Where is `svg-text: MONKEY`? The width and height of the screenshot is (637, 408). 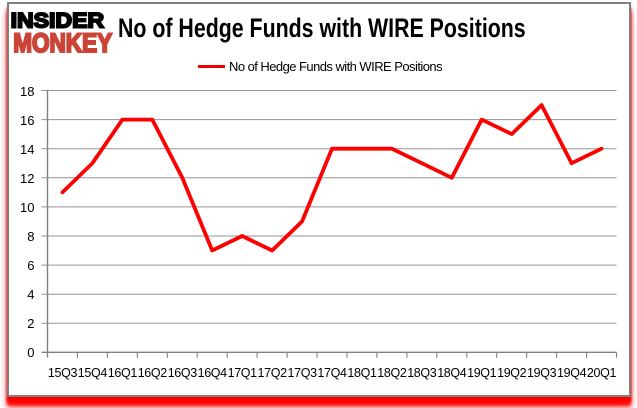
svg-text: MONKEY is located at coordinates (62, 43).